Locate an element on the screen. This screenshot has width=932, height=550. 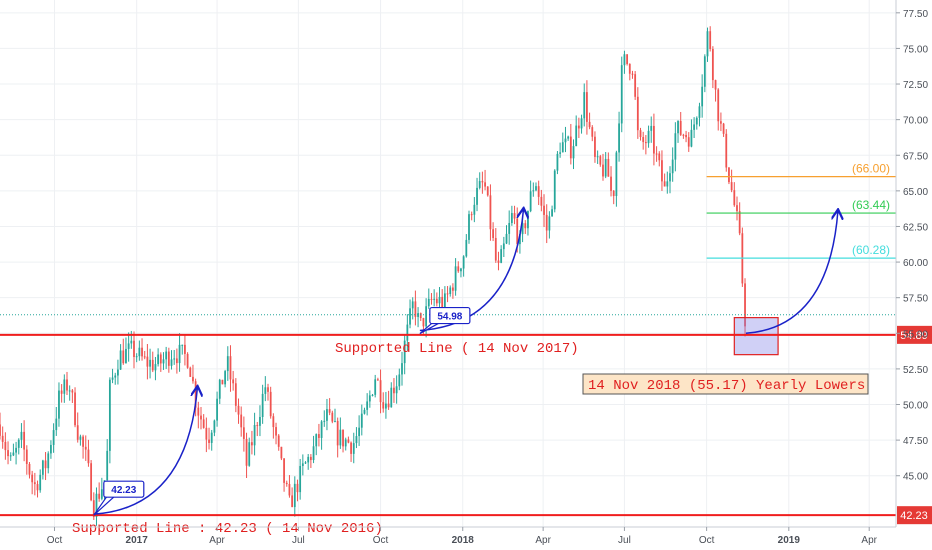
axis-price-tag-bg is located at coordinates (914, 515).